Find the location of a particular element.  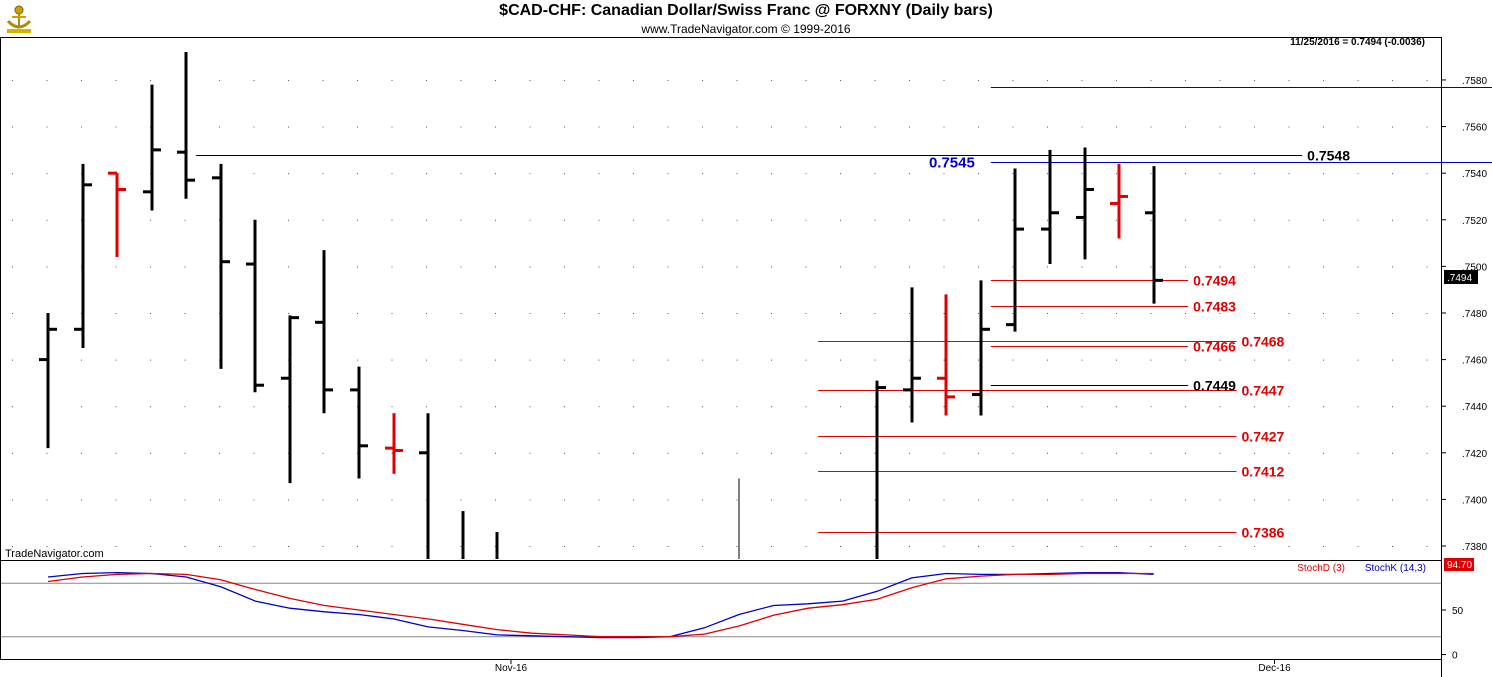

y-tick-label: .7560 is located at coordinates (1474, 128).